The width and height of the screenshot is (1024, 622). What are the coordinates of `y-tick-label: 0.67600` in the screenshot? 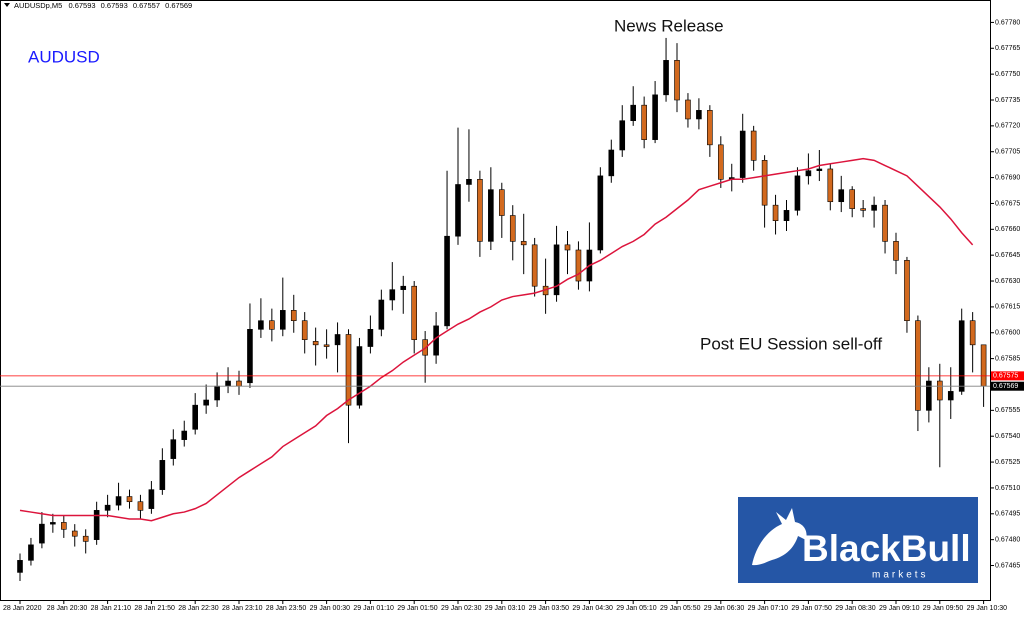 It's located at (1007, 333).